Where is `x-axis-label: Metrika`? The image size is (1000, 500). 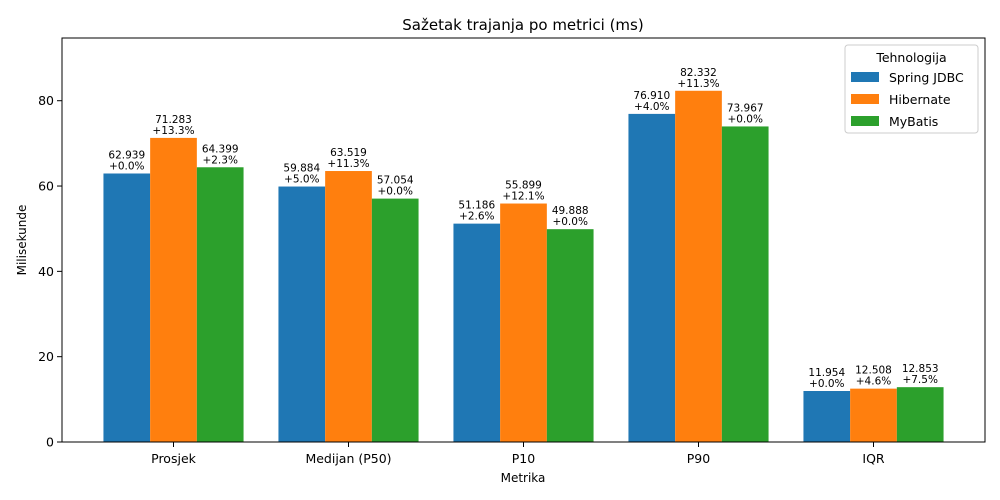 x-axis-label: Metrika is located at coordinates (523, 478).